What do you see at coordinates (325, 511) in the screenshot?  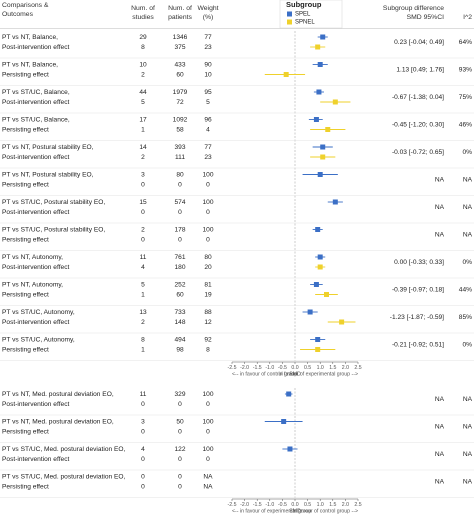 I see `axis-label-right: in favour of control group -->` at bounding box center [325, 511].